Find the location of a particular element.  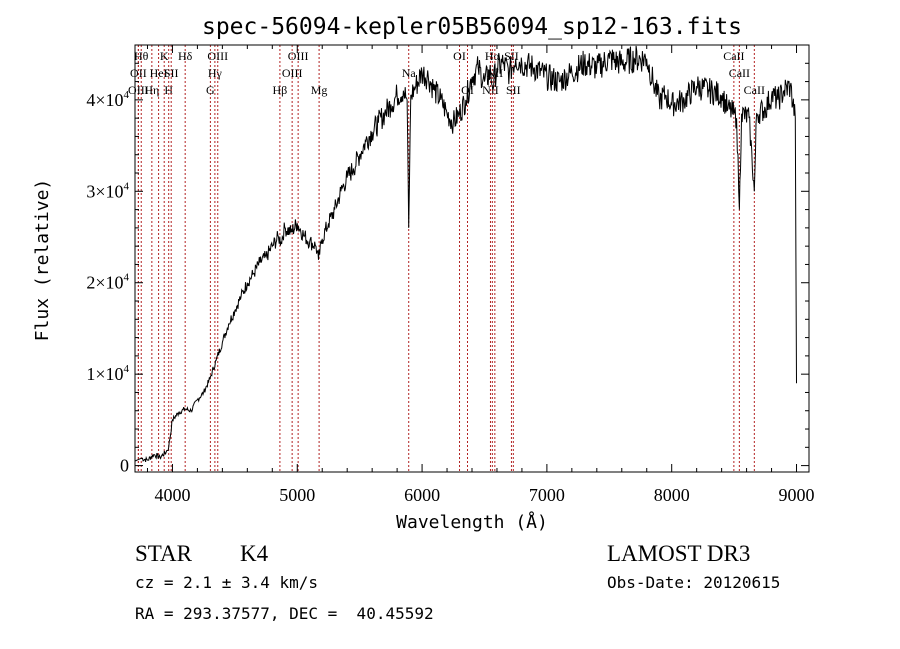

line-marker-label: OI is located at coordinates (459, 56).